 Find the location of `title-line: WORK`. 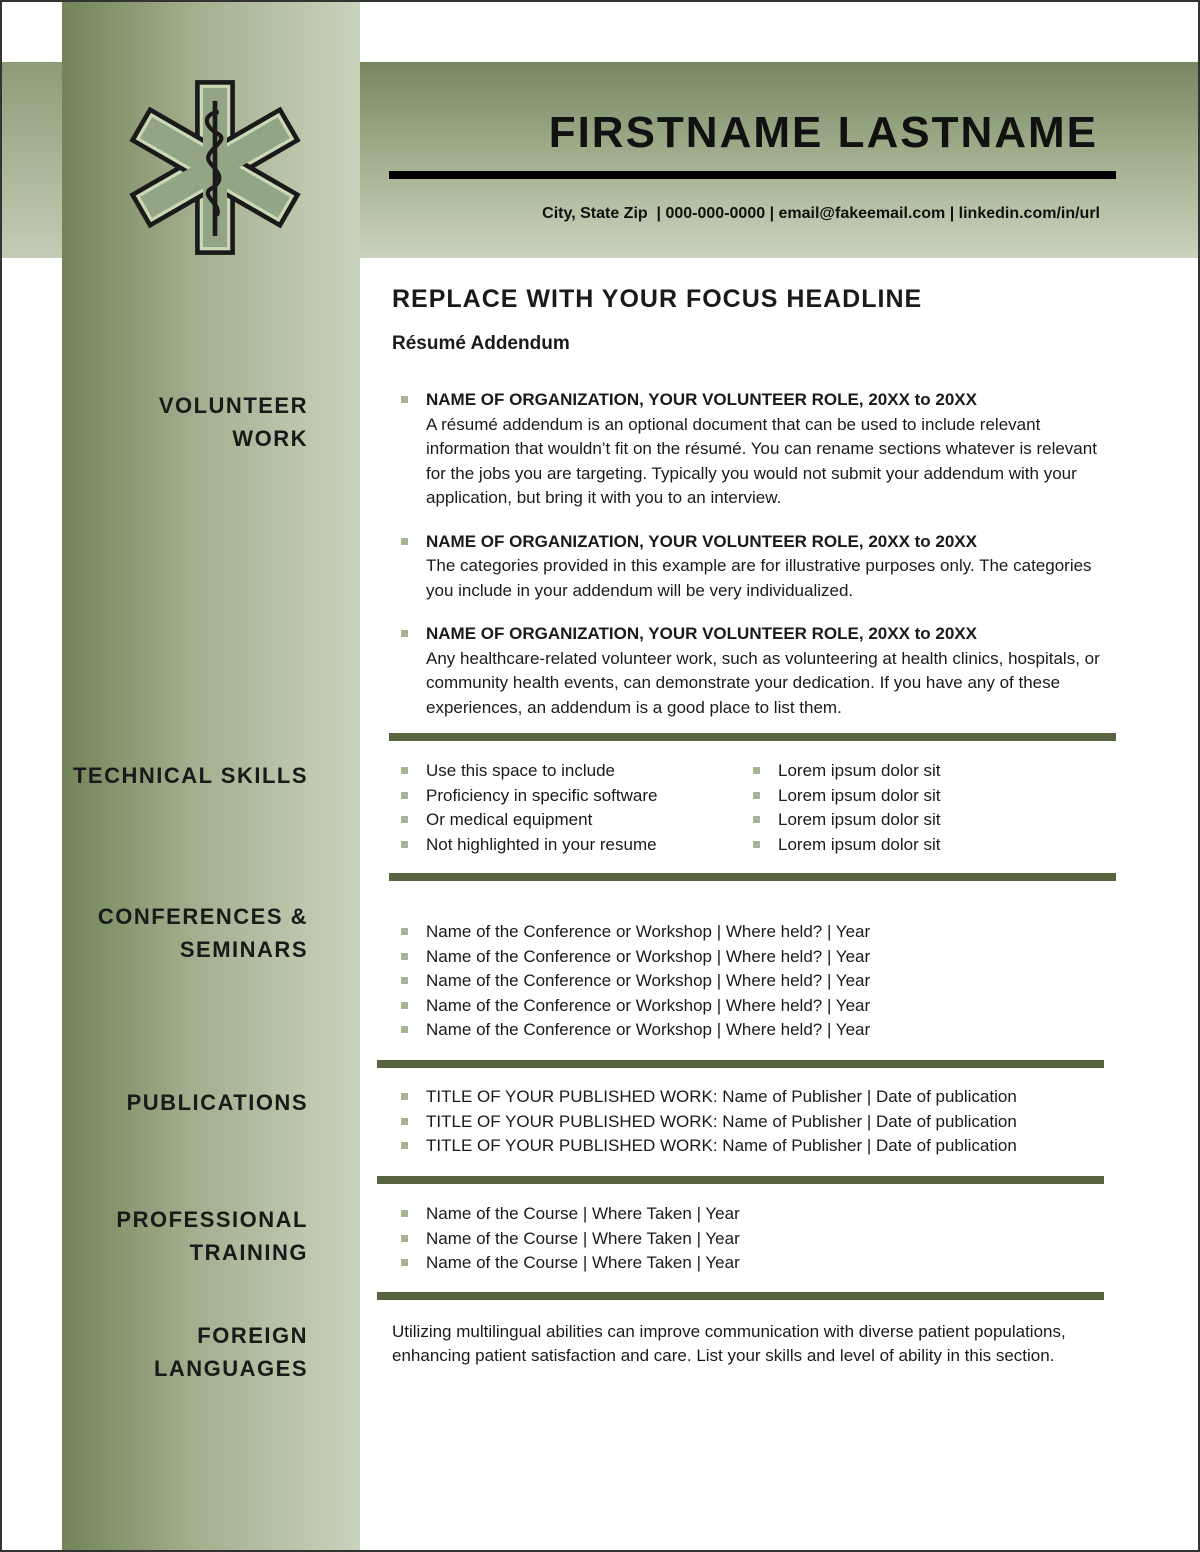

title-line: WORK is located at coordinates (270, 438).